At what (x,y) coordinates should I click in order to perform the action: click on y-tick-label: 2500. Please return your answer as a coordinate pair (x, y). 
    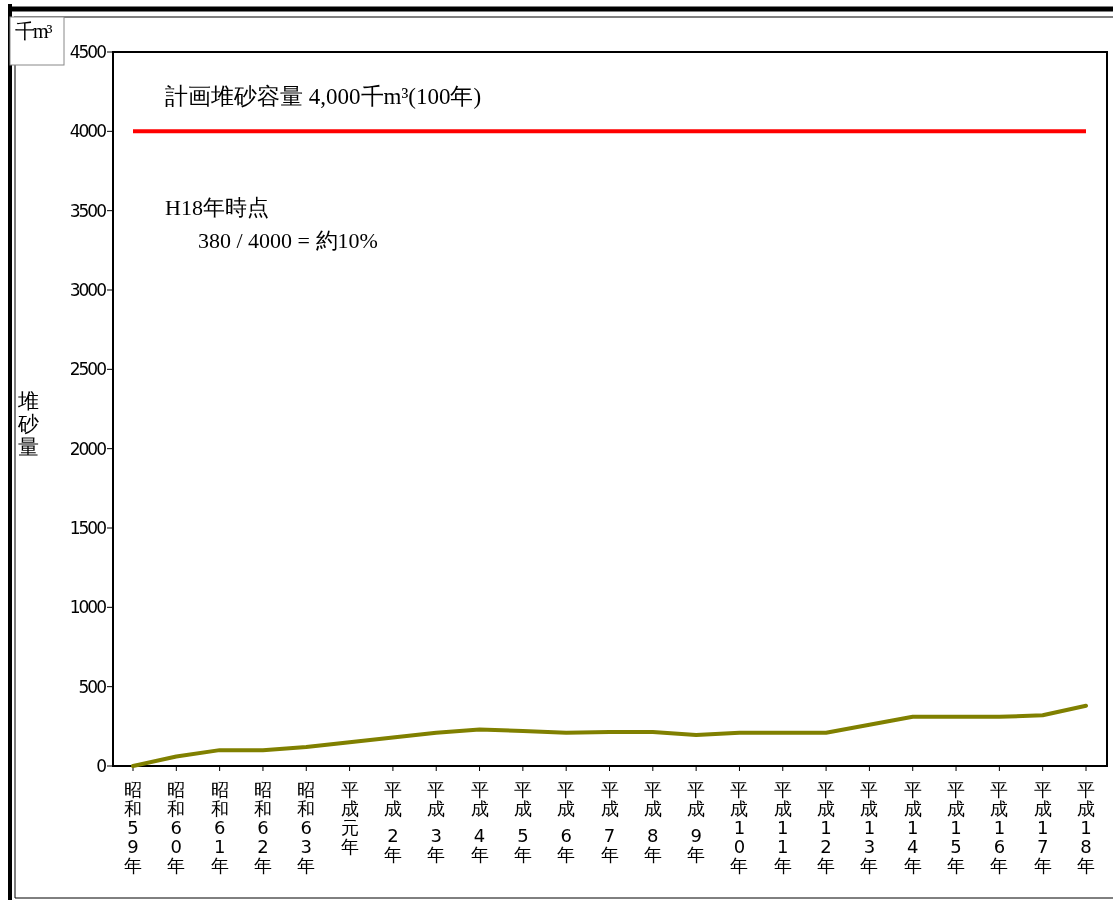
    Looking at the image, I should click on (88, 369).